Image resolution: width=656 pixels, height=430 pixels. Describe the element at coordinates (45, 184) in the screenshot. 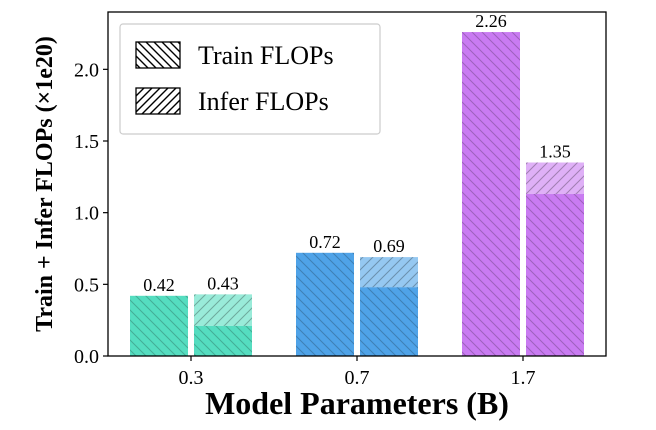

I see `y-axis-title: Train + Infer FLOPs (×1e20)` at that location.